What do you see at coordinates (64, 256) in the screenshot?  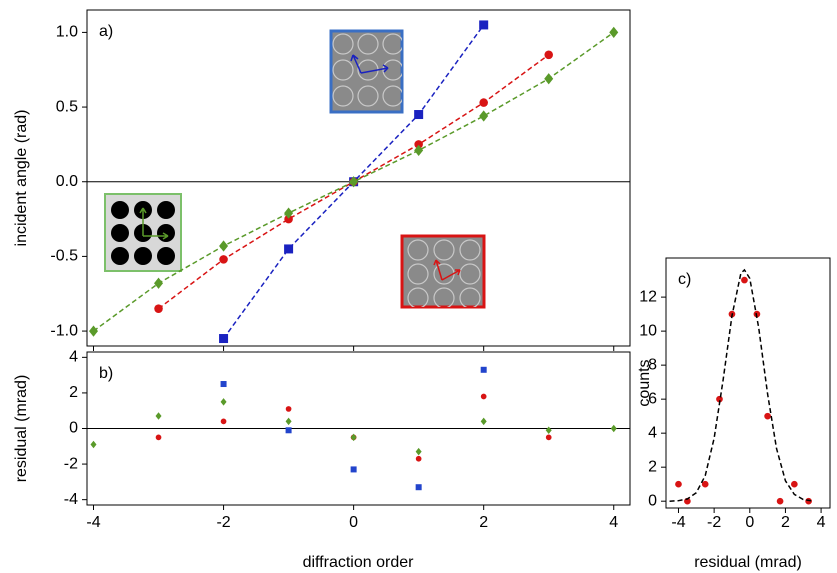 I see `y-tick-label: -0.5` at bounding box center [64, 256].